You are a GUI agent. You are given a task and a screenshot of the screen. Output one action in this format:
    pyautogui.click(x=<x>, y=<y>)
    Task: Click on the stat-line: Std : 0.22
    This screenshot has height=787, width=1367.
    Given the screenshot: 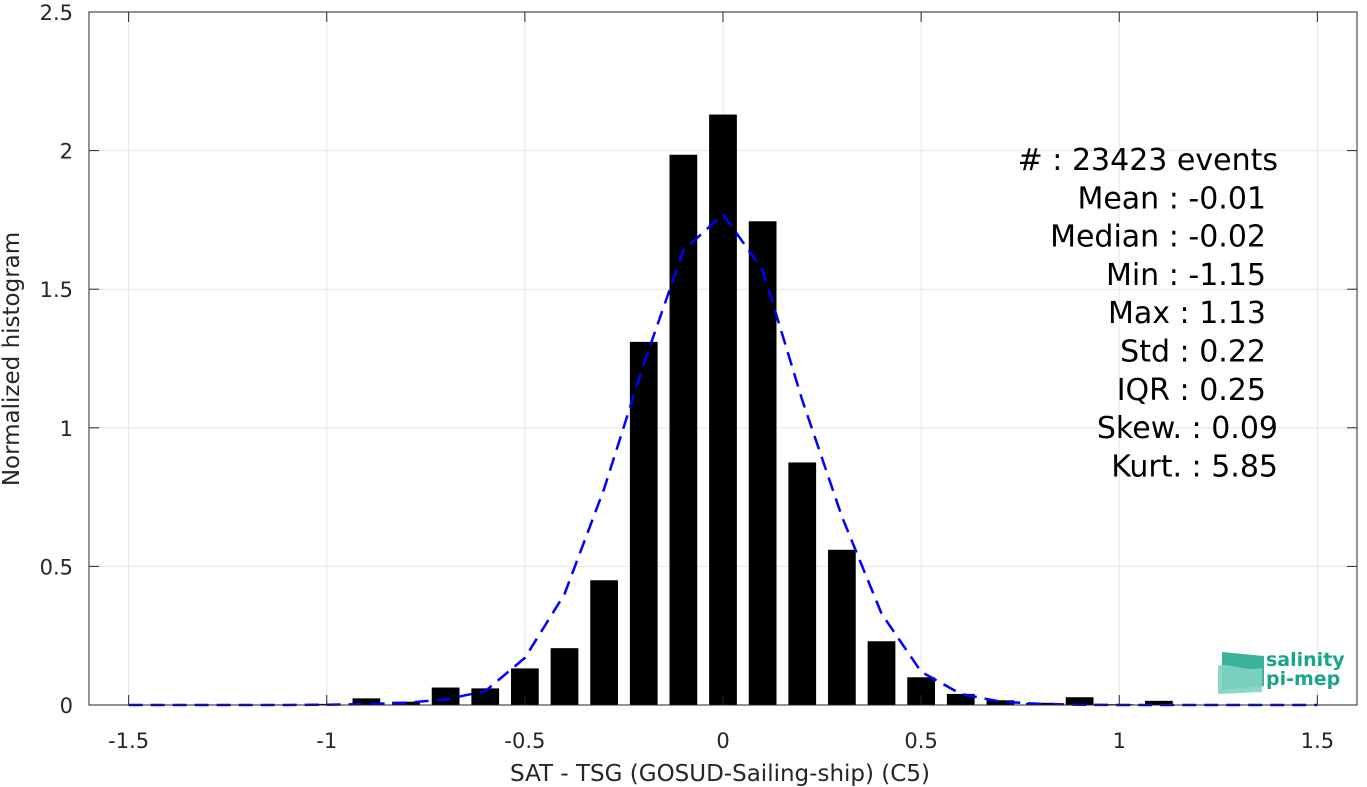 What is the action you would take?
    pyautogui.click(x=1193, y=352)
    